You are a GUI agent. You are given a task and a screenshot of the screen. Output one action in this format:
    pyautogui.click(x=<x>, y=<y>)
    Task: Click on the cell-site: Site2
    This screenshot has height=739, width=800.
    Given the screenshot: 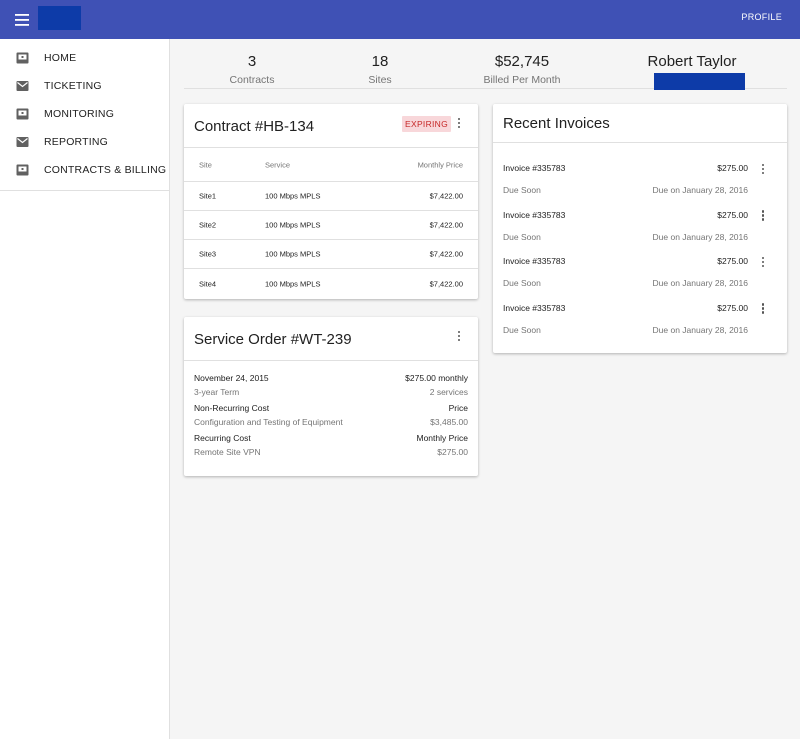 What is the action you would take?
    pyautogui.click(x=208, y=225)
    